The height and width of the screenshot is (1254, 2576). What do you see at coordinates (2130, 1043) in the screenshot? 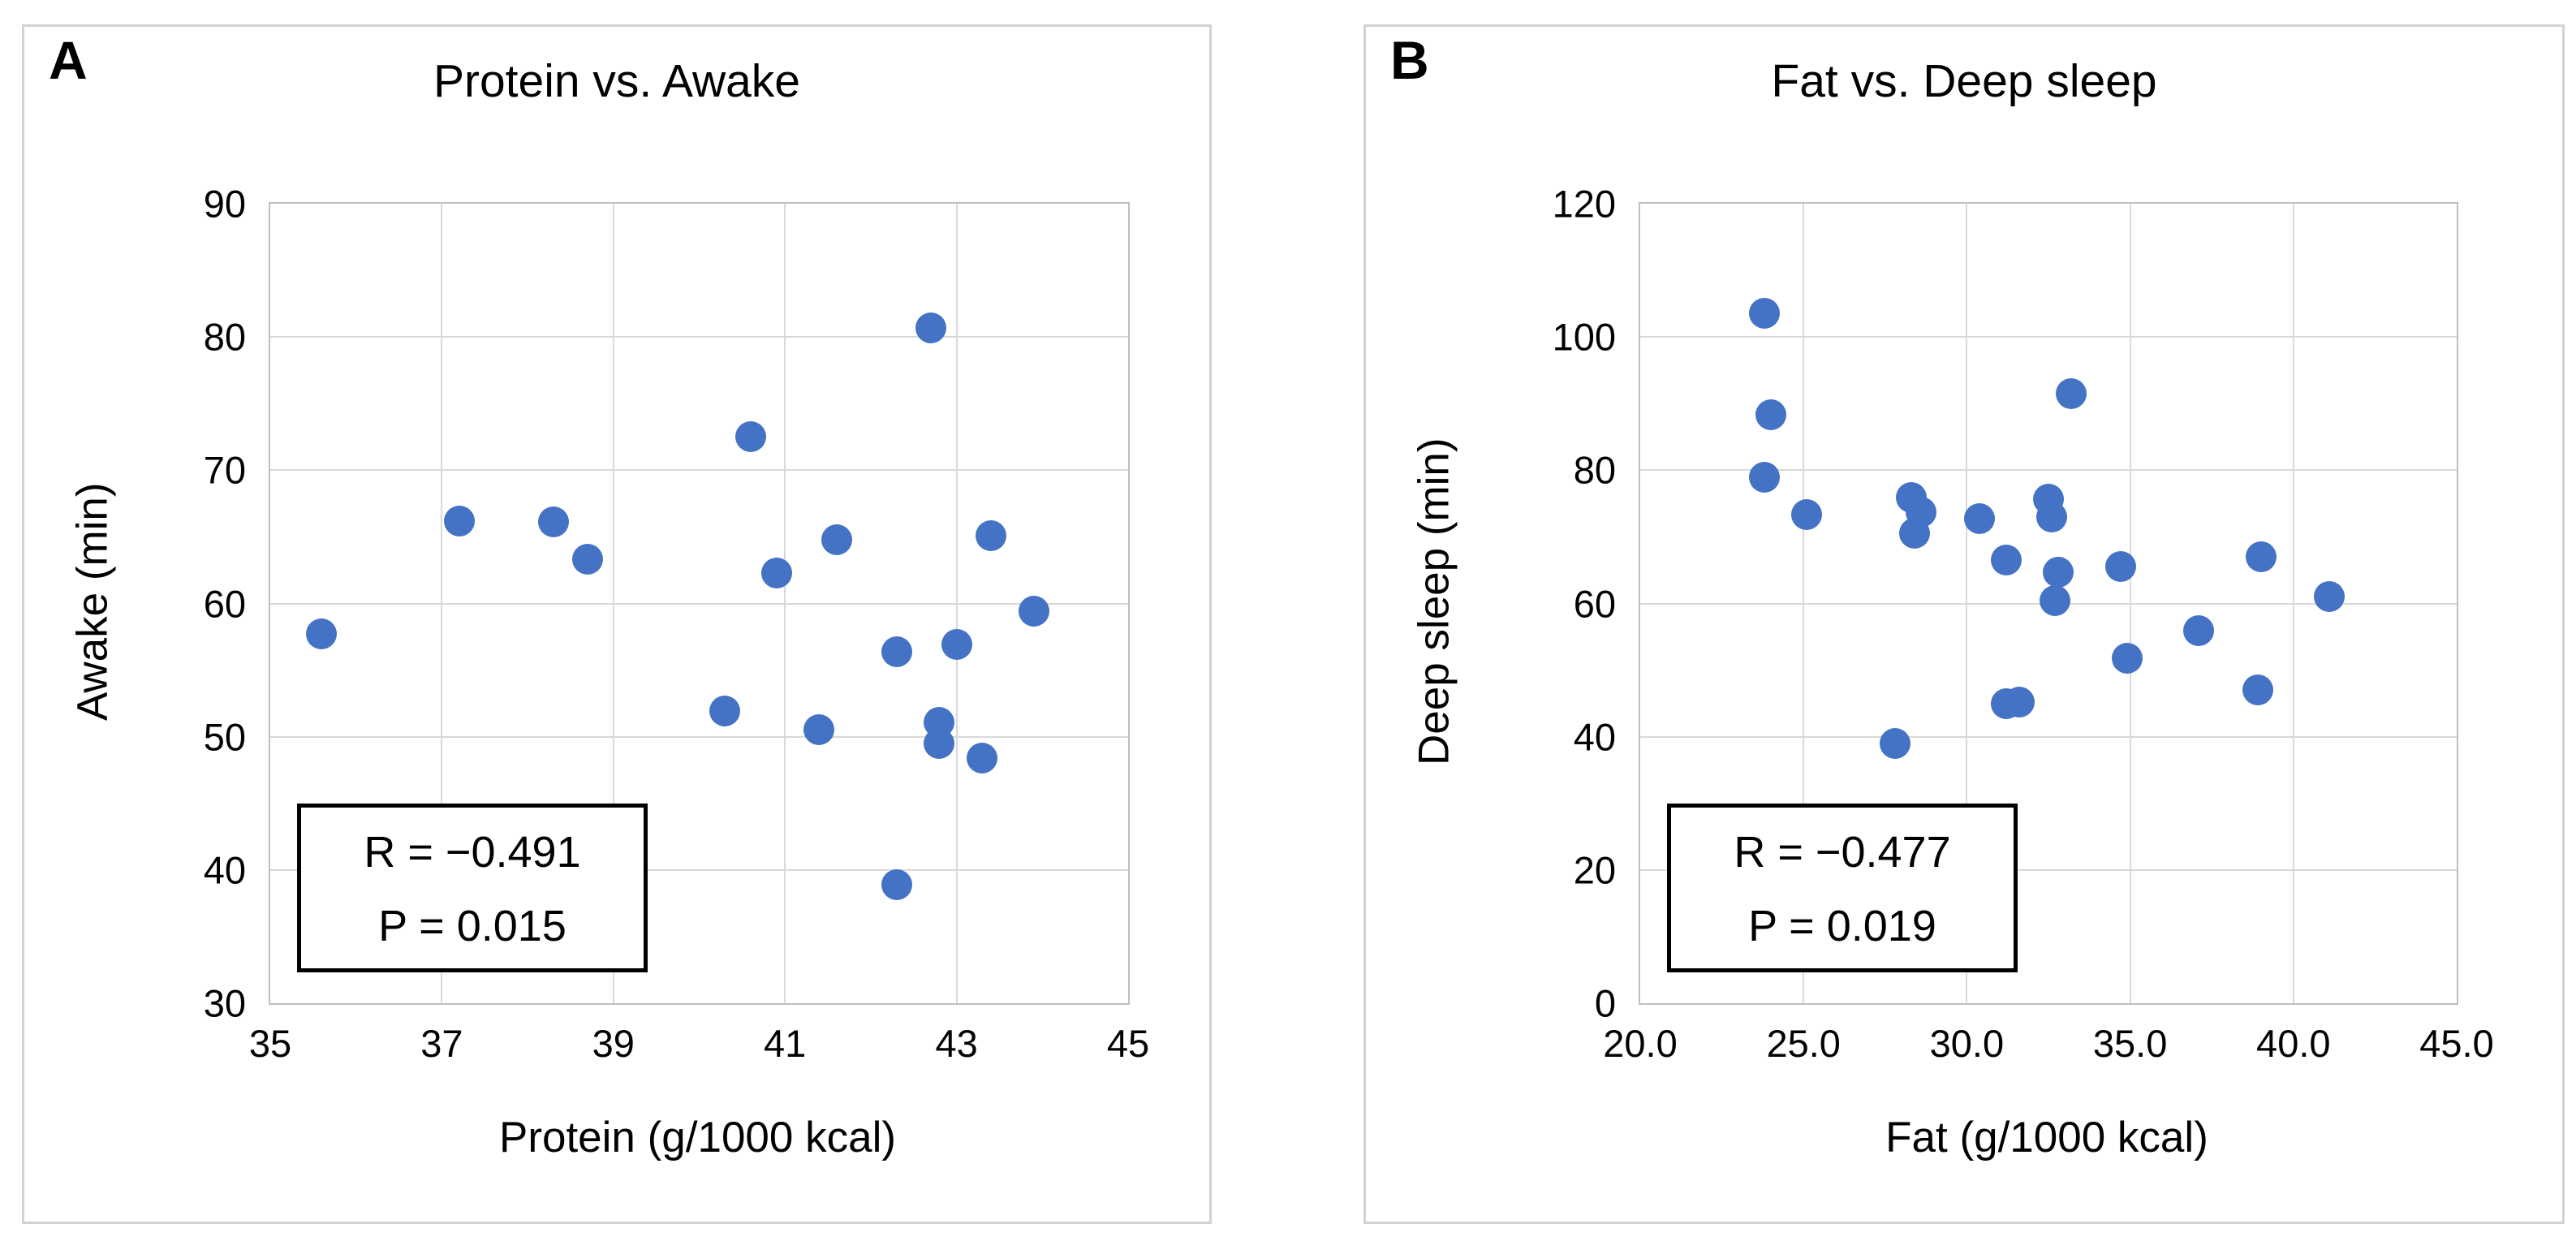
I see `x-tick-label: 35.0` at bounding box center [2130, 1043].